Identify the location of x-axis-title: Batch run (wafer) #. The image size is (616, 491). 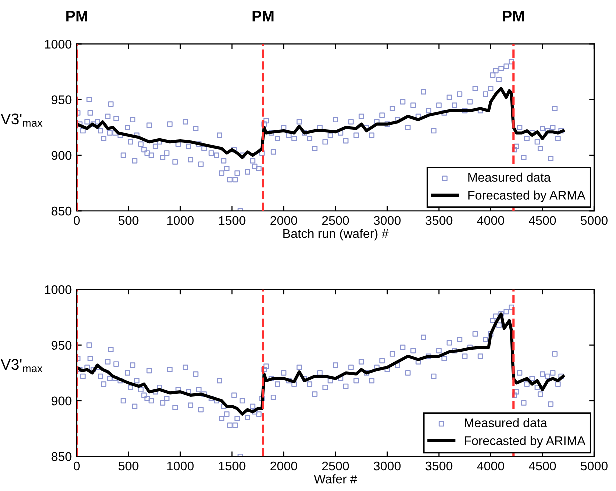
(336, 235).